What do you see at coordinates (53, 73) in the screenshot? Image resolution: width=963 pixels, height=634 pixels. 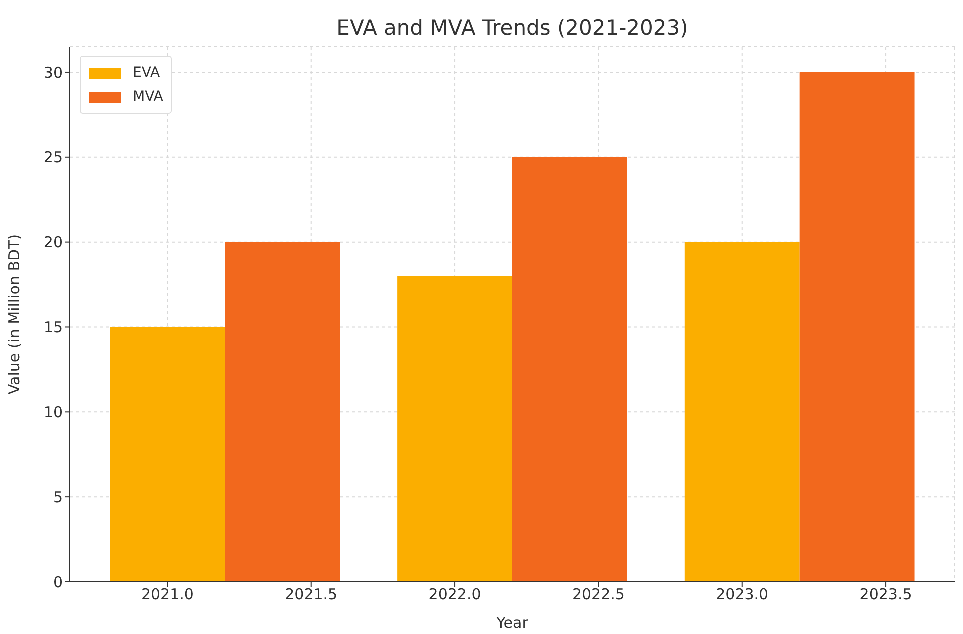 I see `y-tick-label: 30` at bounding box center [53, 73].